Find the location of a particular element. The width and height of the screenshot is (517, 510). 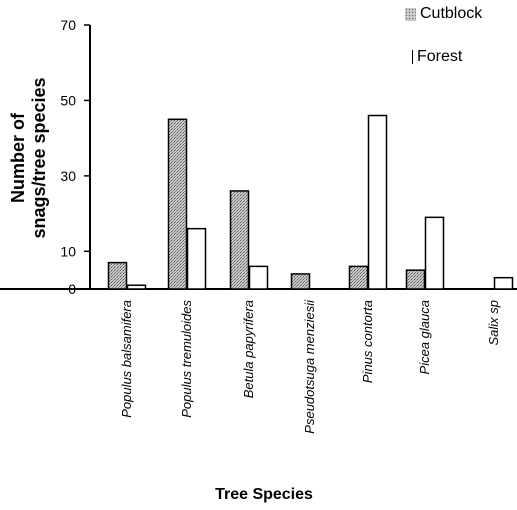

x-axis-label: Tree Species is located at coordinates (264, 494).